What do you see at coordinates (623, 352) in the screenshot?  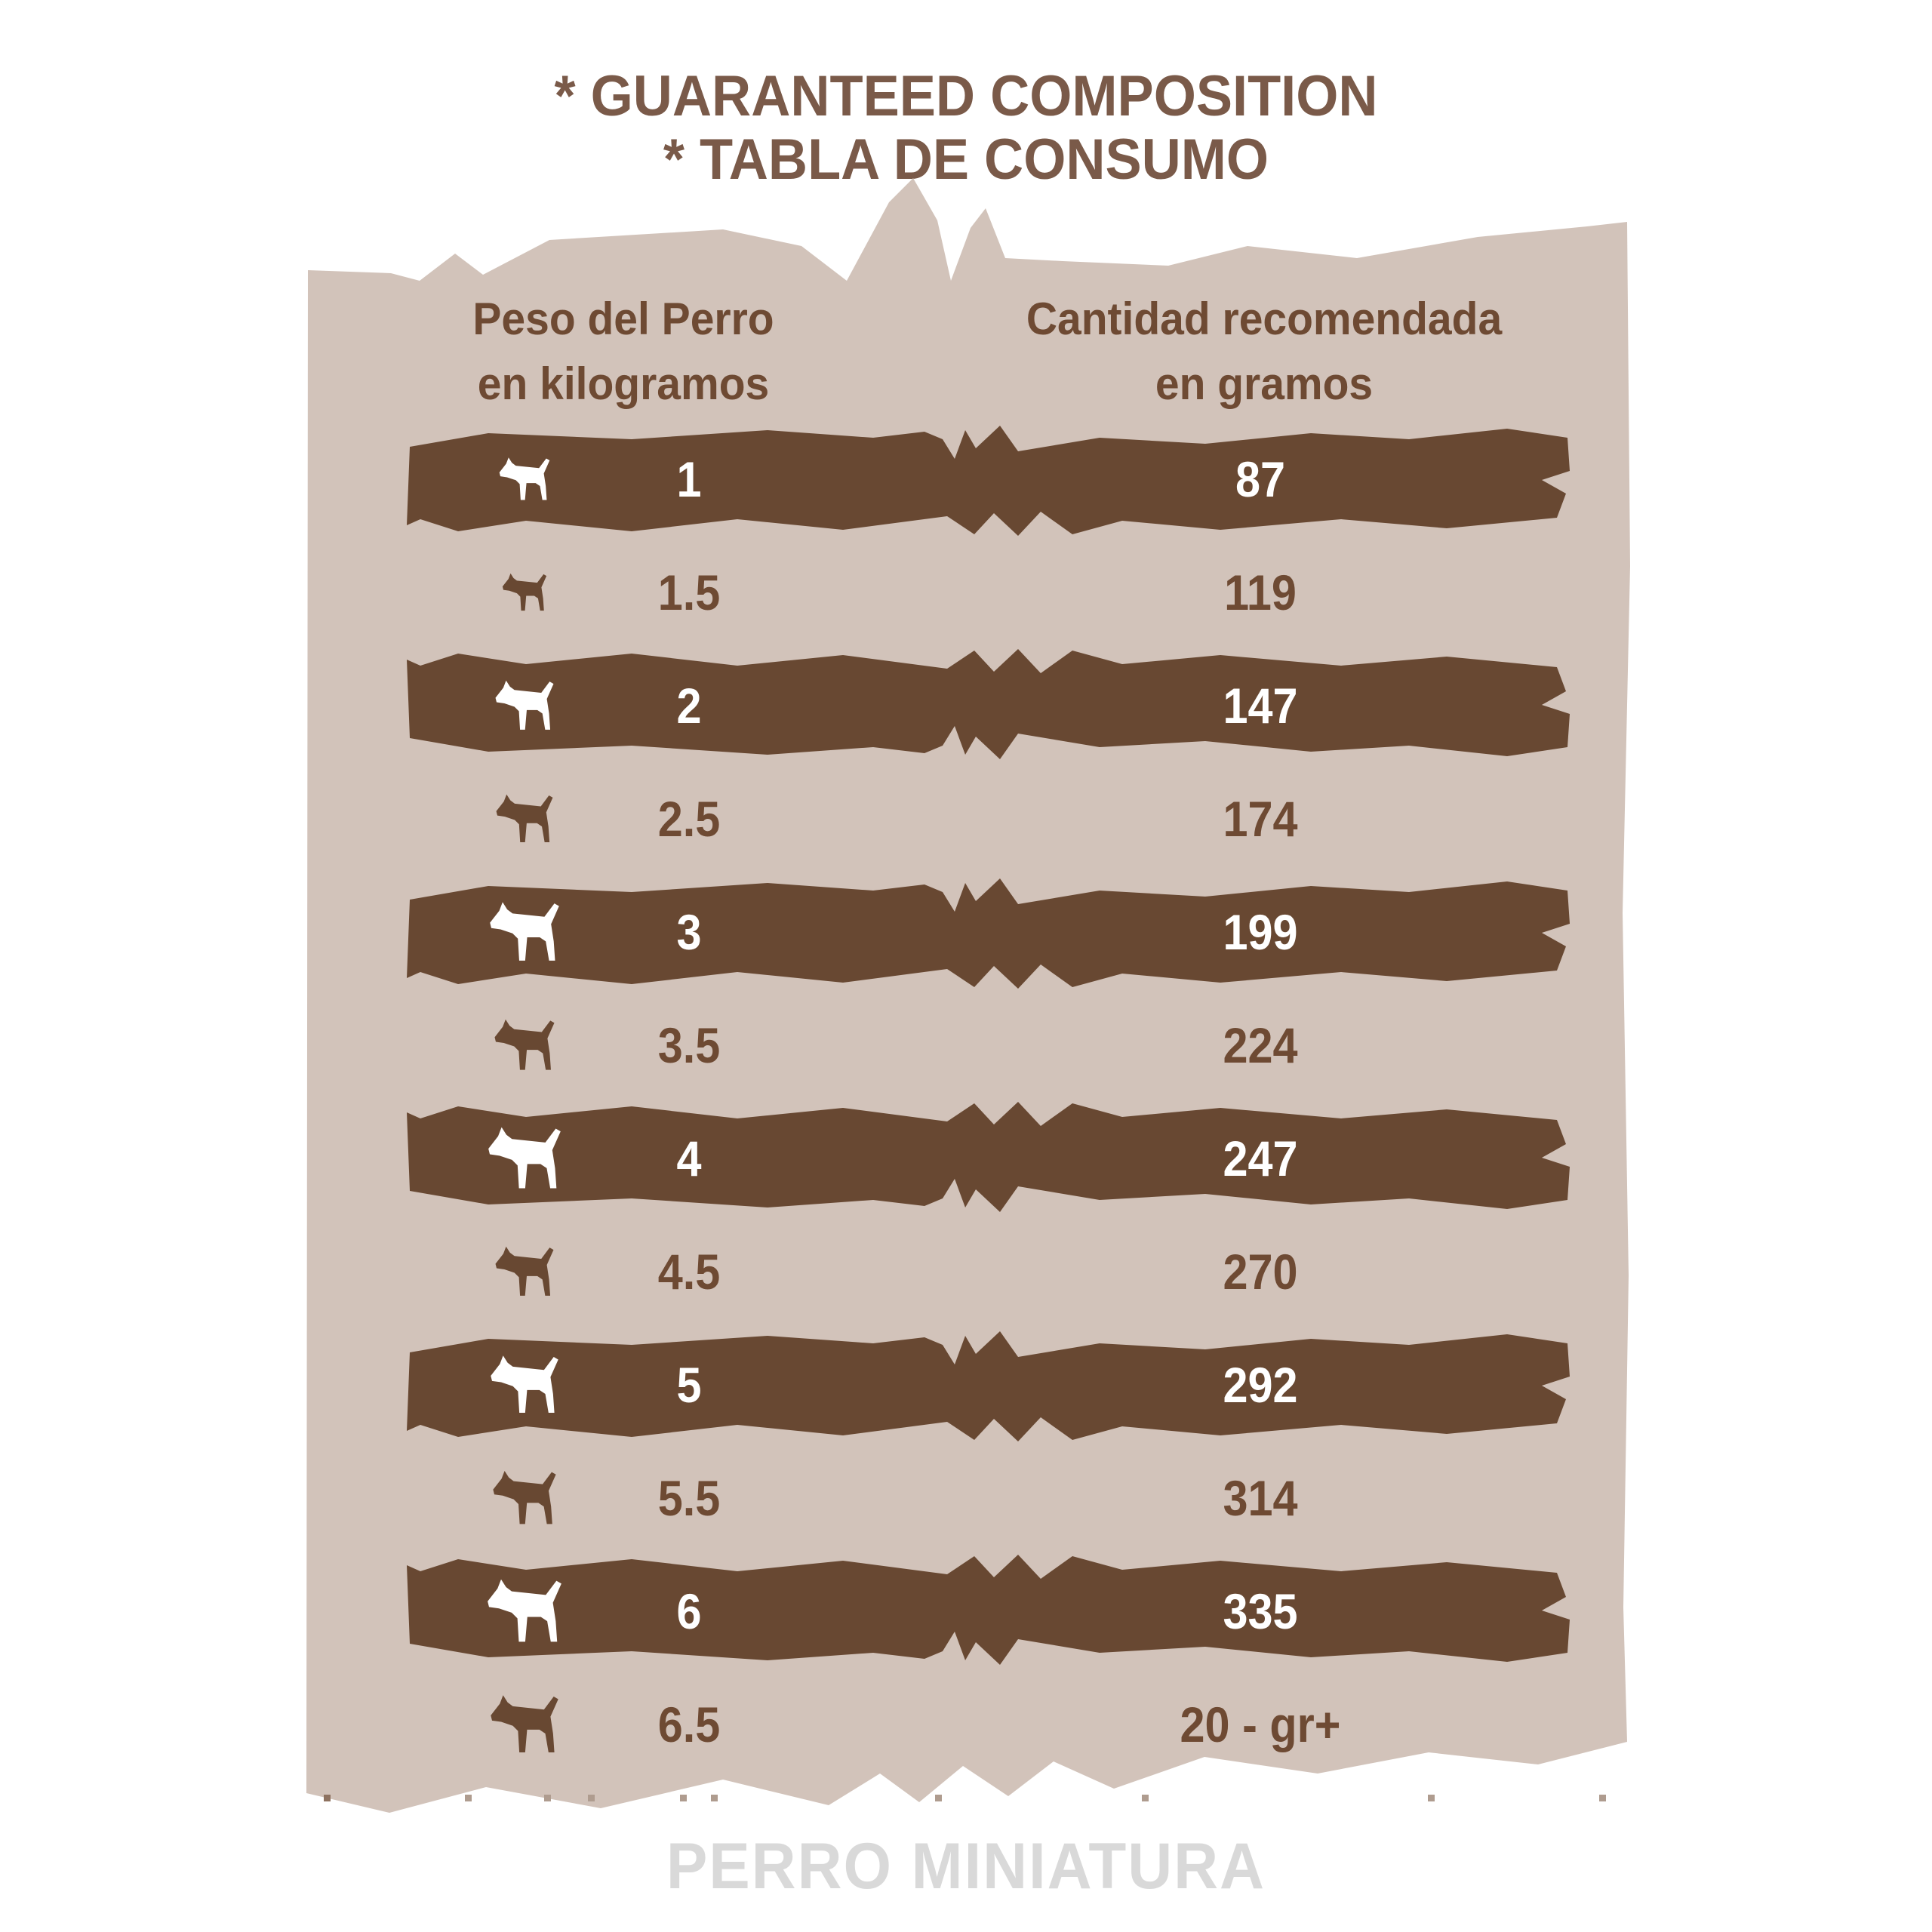 I see `column-header-weight: Peso del Perro en kilogramos` at bounding box center [623, 352].